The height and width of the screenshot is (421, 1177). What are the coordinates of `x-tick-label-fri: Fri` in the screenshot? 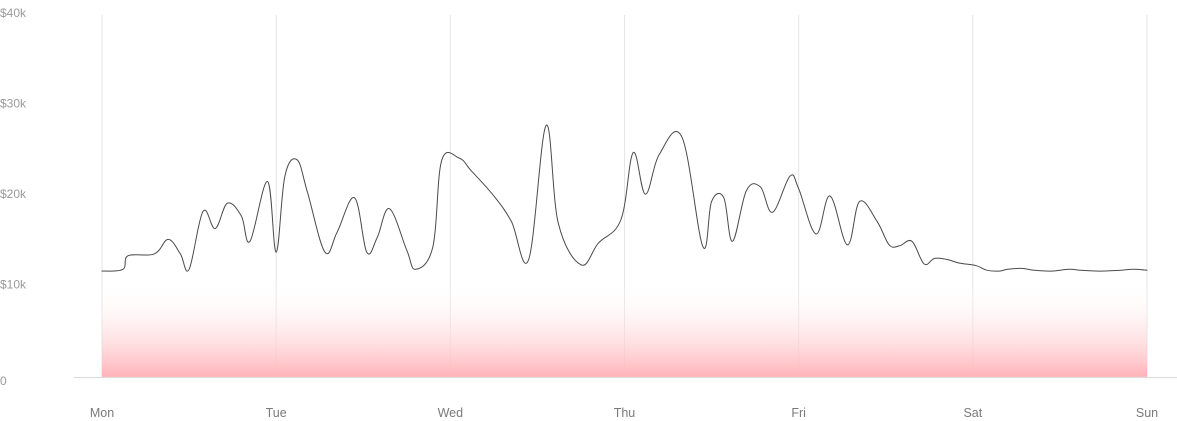 It's located at (798, 413).